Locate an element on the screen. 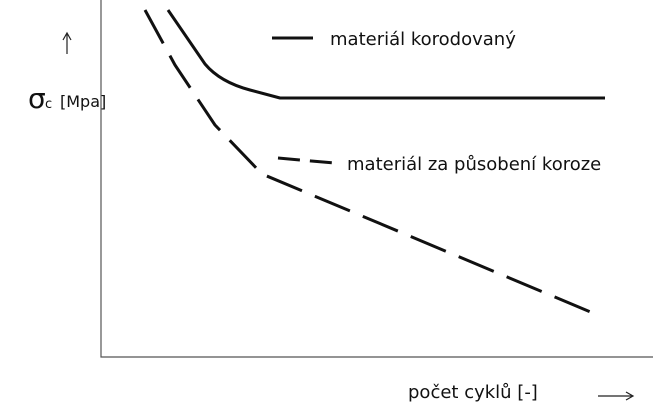 This screenshot has height=408, width=653. y-axis-symbol: σ is located at coordinates (37, 98).